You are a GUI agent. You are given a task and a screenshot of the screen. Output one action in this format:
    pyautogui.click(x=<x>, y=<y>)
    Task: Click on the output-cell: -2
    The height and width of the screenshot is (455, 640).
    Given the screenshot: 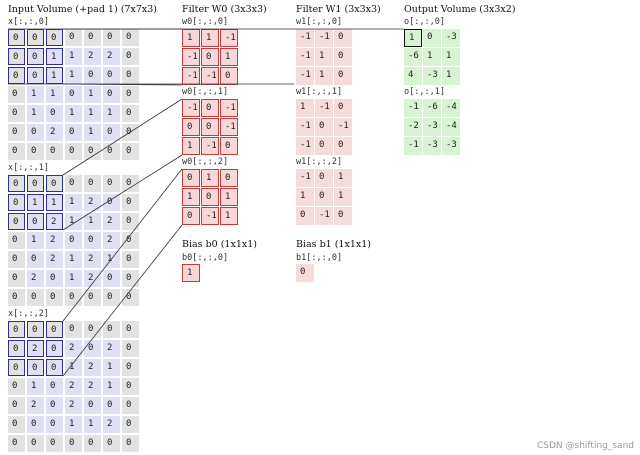 What is the action you would take?
    pyautogui.click(x=413, y=127)
    